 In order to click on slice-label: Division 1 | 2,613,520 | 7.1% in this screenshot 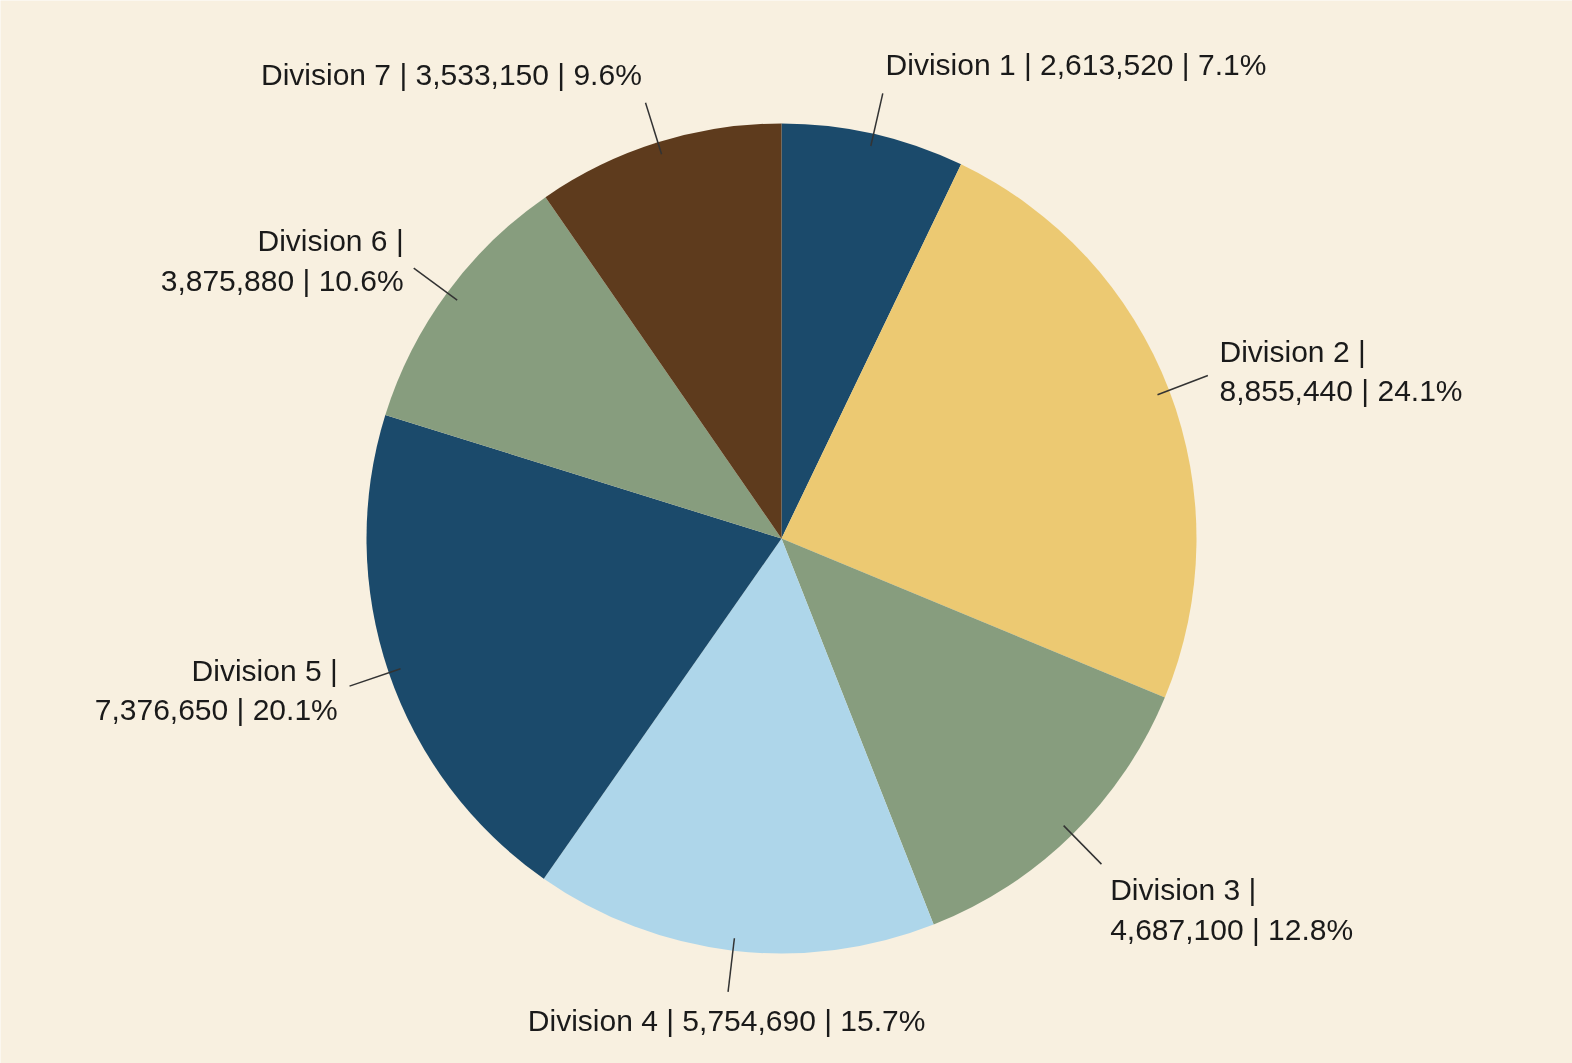, I will do `click(1076, 65)`.